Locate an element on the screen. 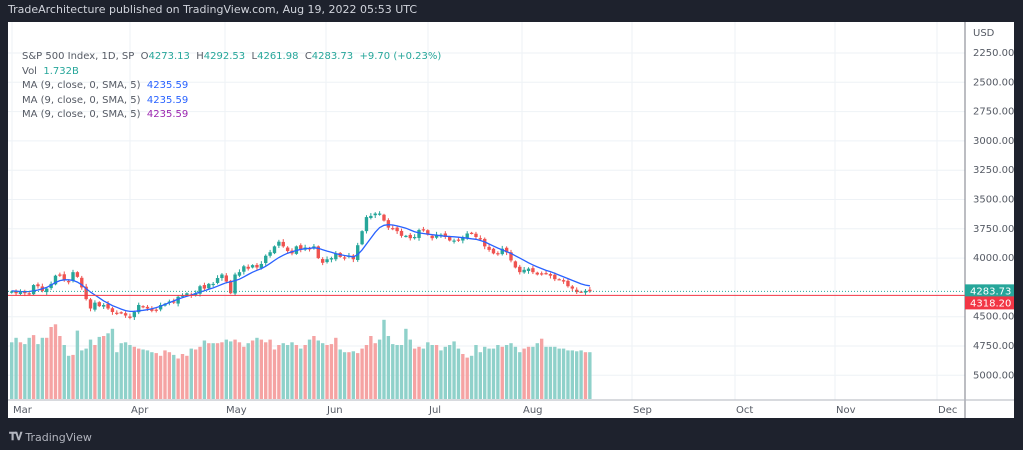 This screenshot has width=1023, height=450. price-tick-label: 3000.00 is located at coordinates (993, 141).